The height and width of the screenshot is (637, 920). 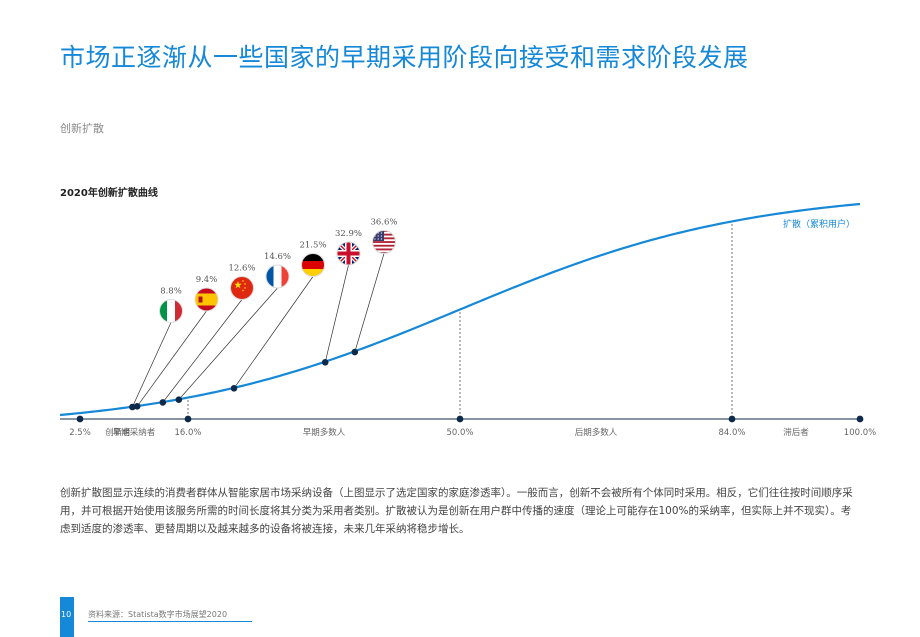 What do you see at coordinates (109, 193) in the screenshot?
I see `chart-title: 2020年创新扩散曲线` at bounding box center [109, 193].